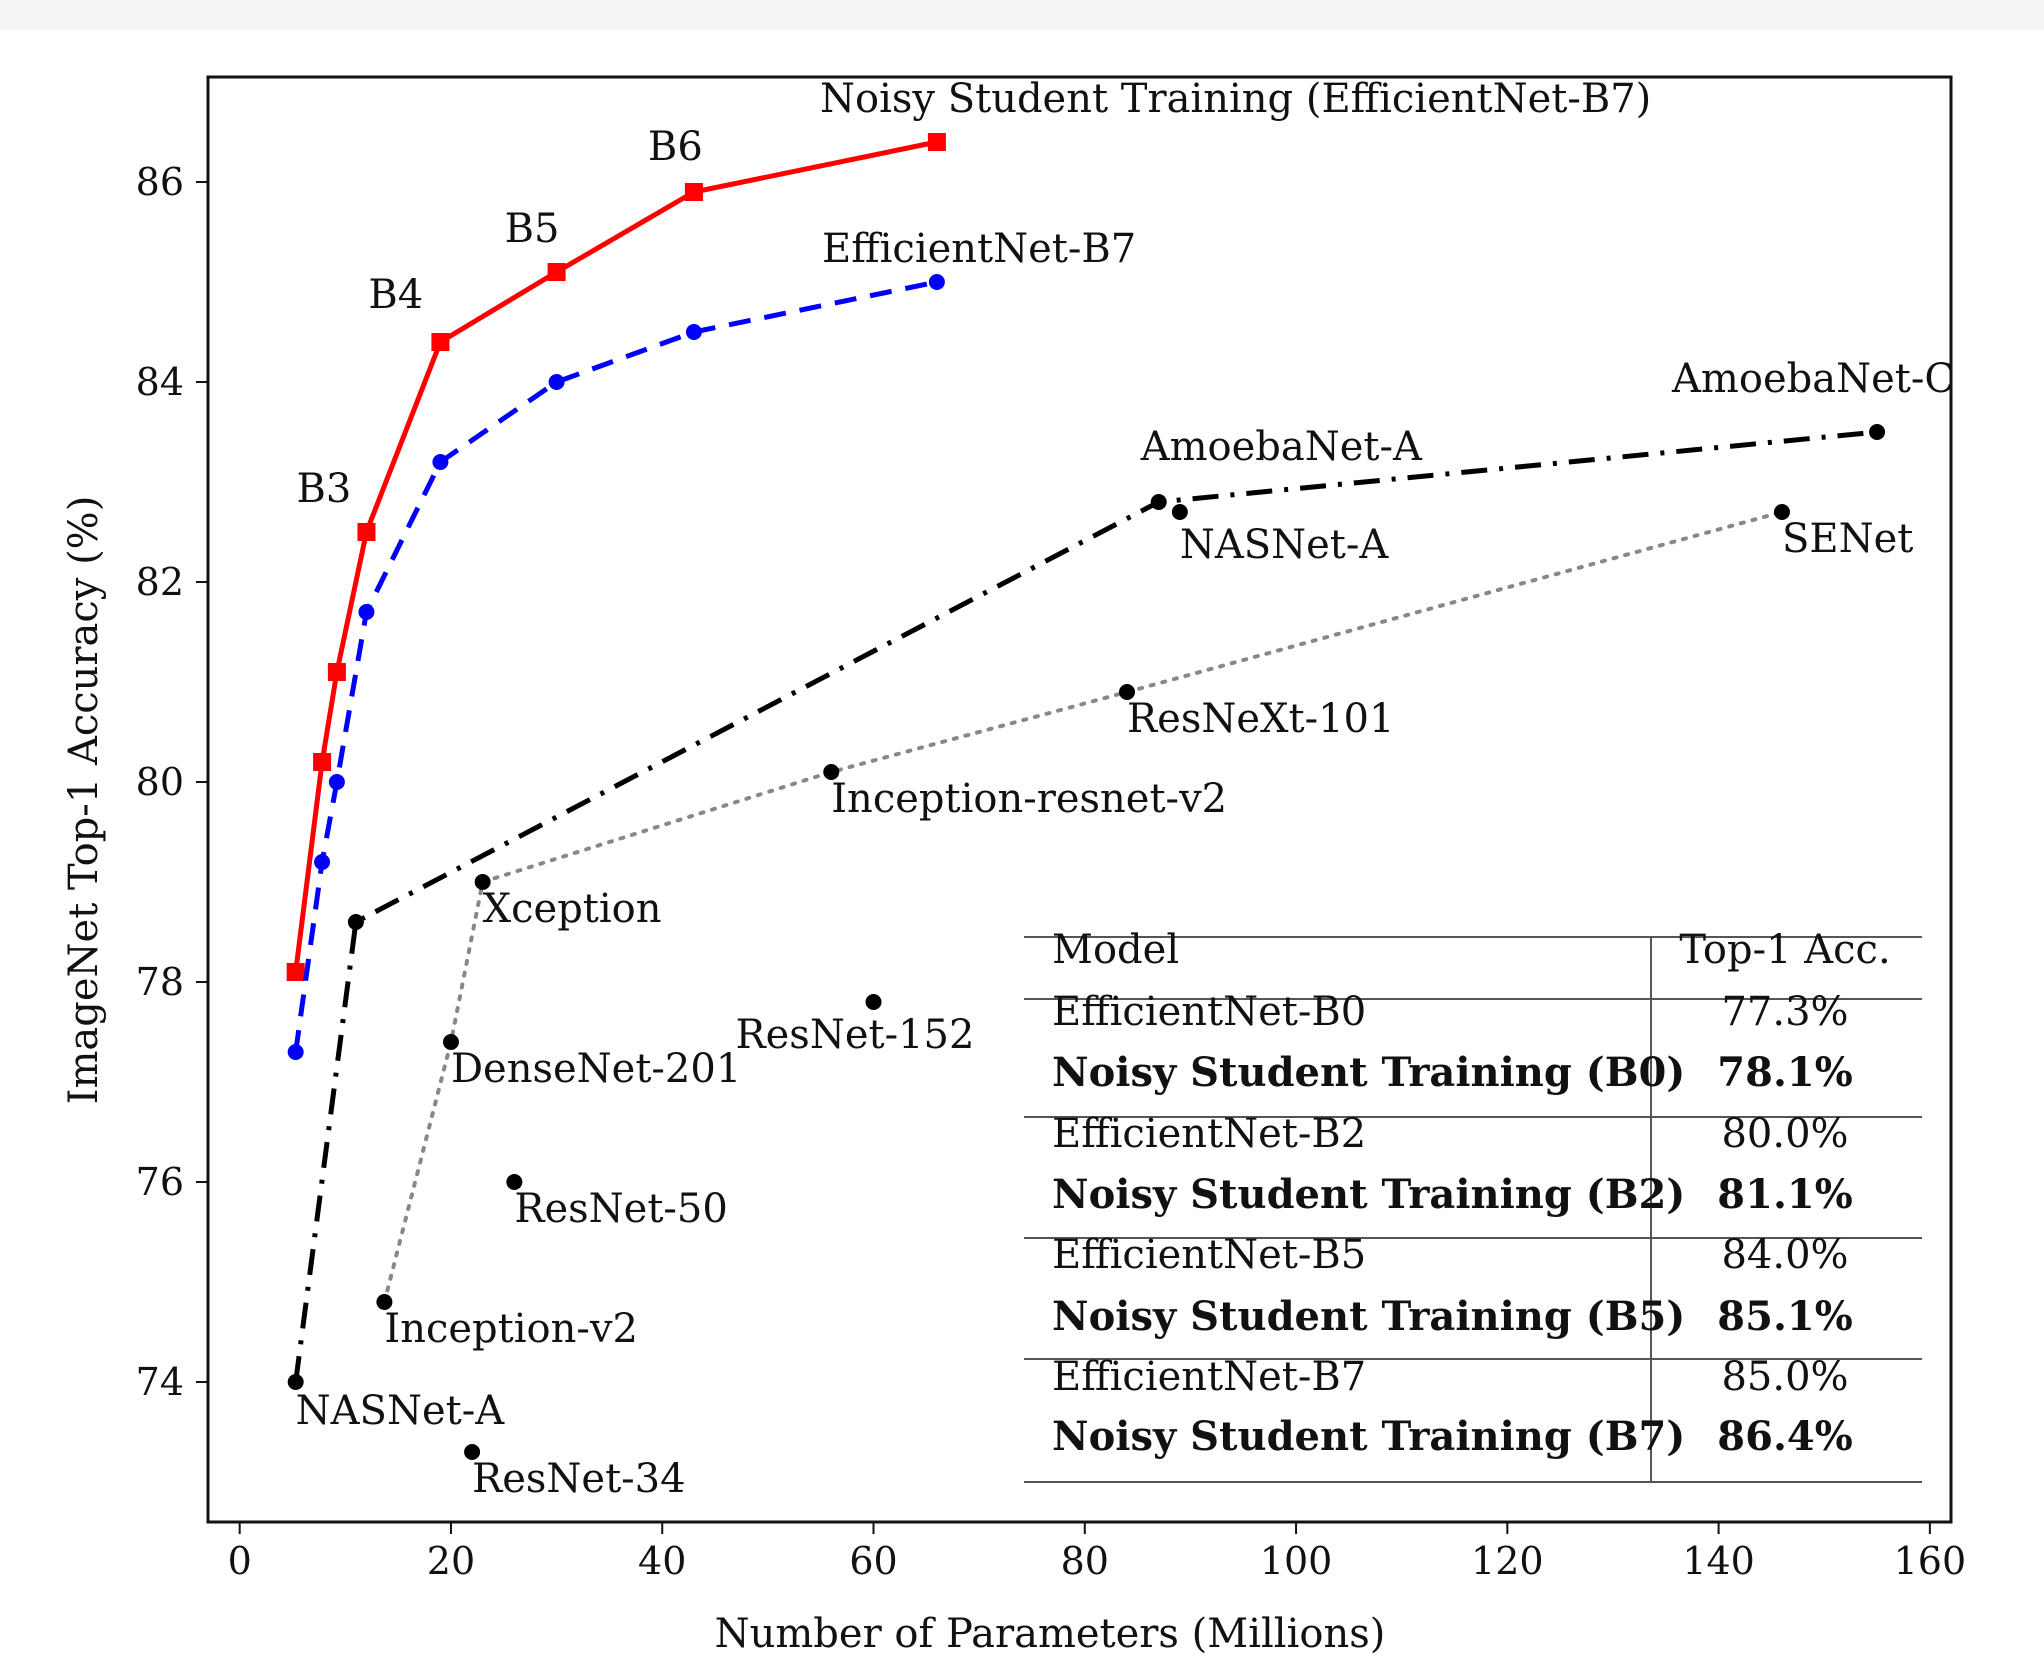 The width and height of the screenshot is (2044, 1672). I want to click on y-tick-label: 86, so click(160, 182).